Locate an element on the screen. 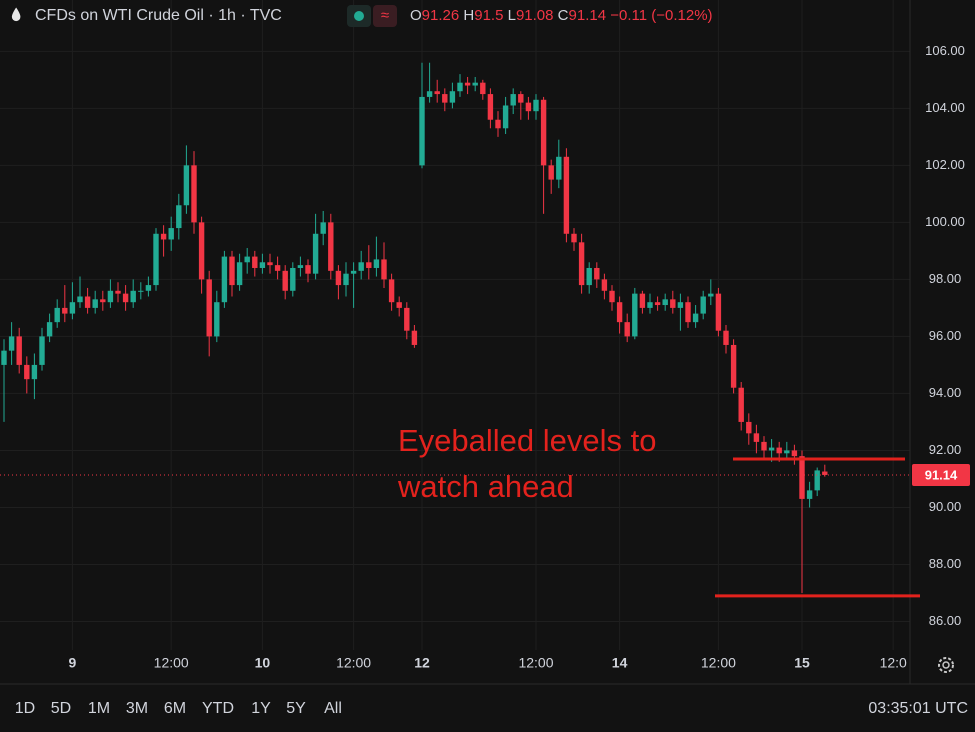 This screenshot has width=975, height=732. settings-icon is located at coordinates (946, 665).